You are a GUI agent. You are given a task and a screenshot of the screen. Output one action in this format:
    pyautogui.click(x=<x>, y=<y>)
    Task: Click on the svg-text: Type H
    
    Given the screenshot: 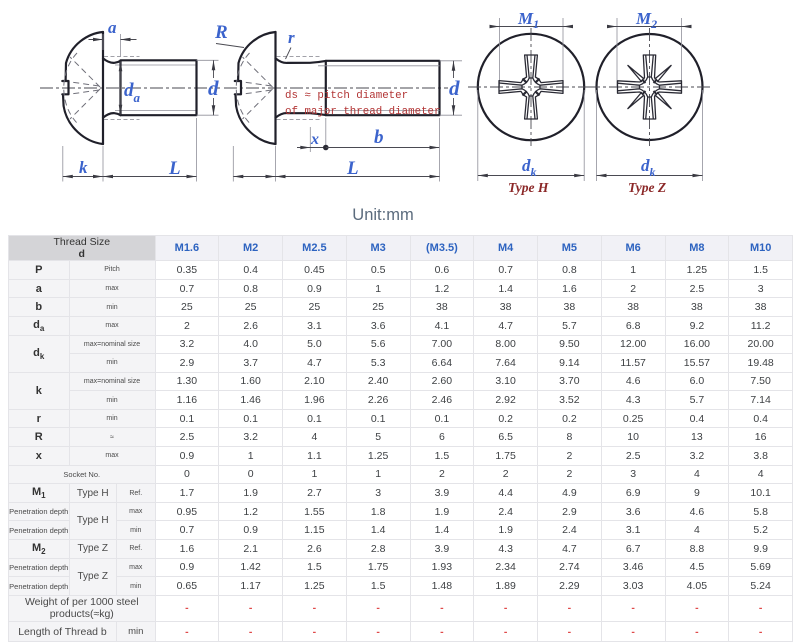 What is the action you would take?
    pyautogui.click(x=528, y=187)
    